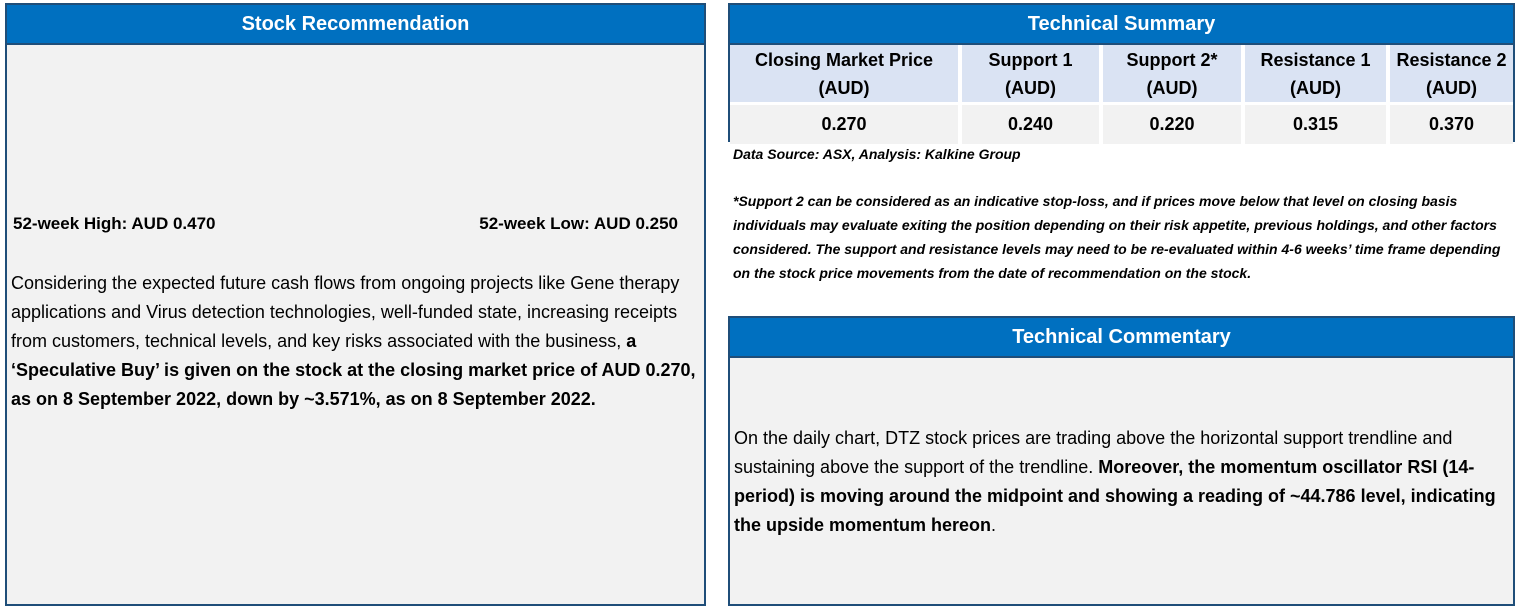 The image size is (1518, 609). I want to click on value-closing-market-price: 0.270, so click(846, 123).